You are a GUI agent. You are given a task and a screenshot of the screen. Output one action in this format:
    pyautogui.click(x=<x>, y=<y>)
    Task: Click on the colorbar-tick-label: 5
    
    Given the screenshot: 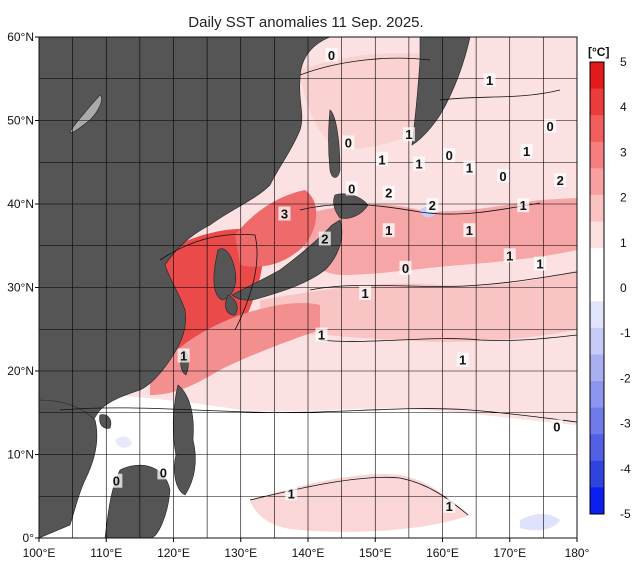 What is the action you would take?
    pyautogui.click(x=623, y=62)
    